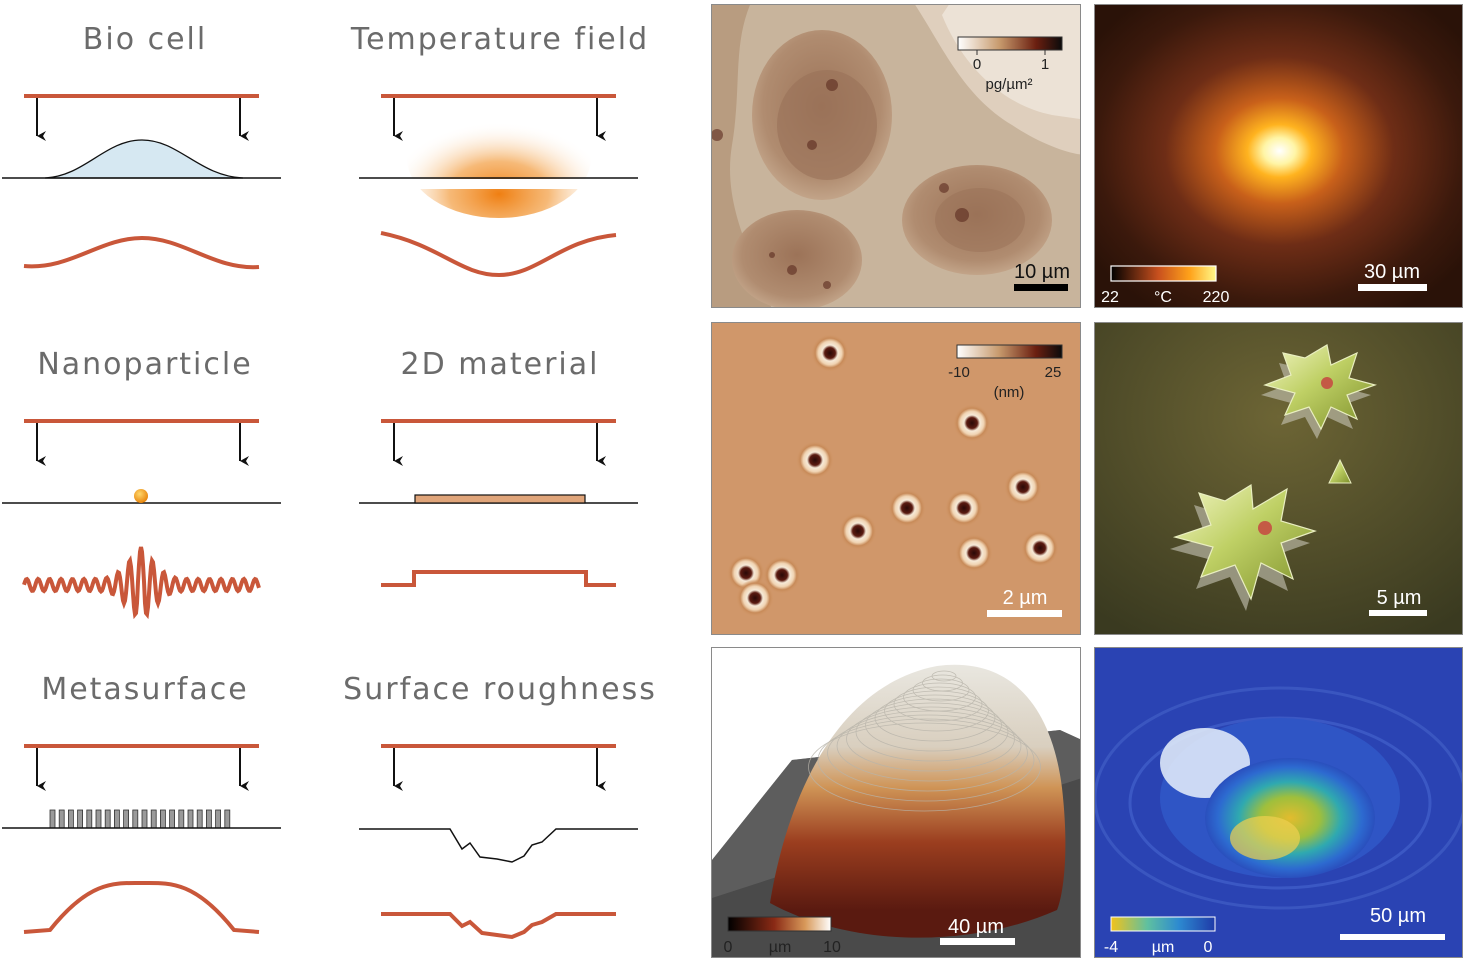 This screenshot has height=958, width=1464. What do you see at coordinates (500, 39) in the screenshot?
I see `title-temperature-field: Temperature field` at bounding box center [500, 39].